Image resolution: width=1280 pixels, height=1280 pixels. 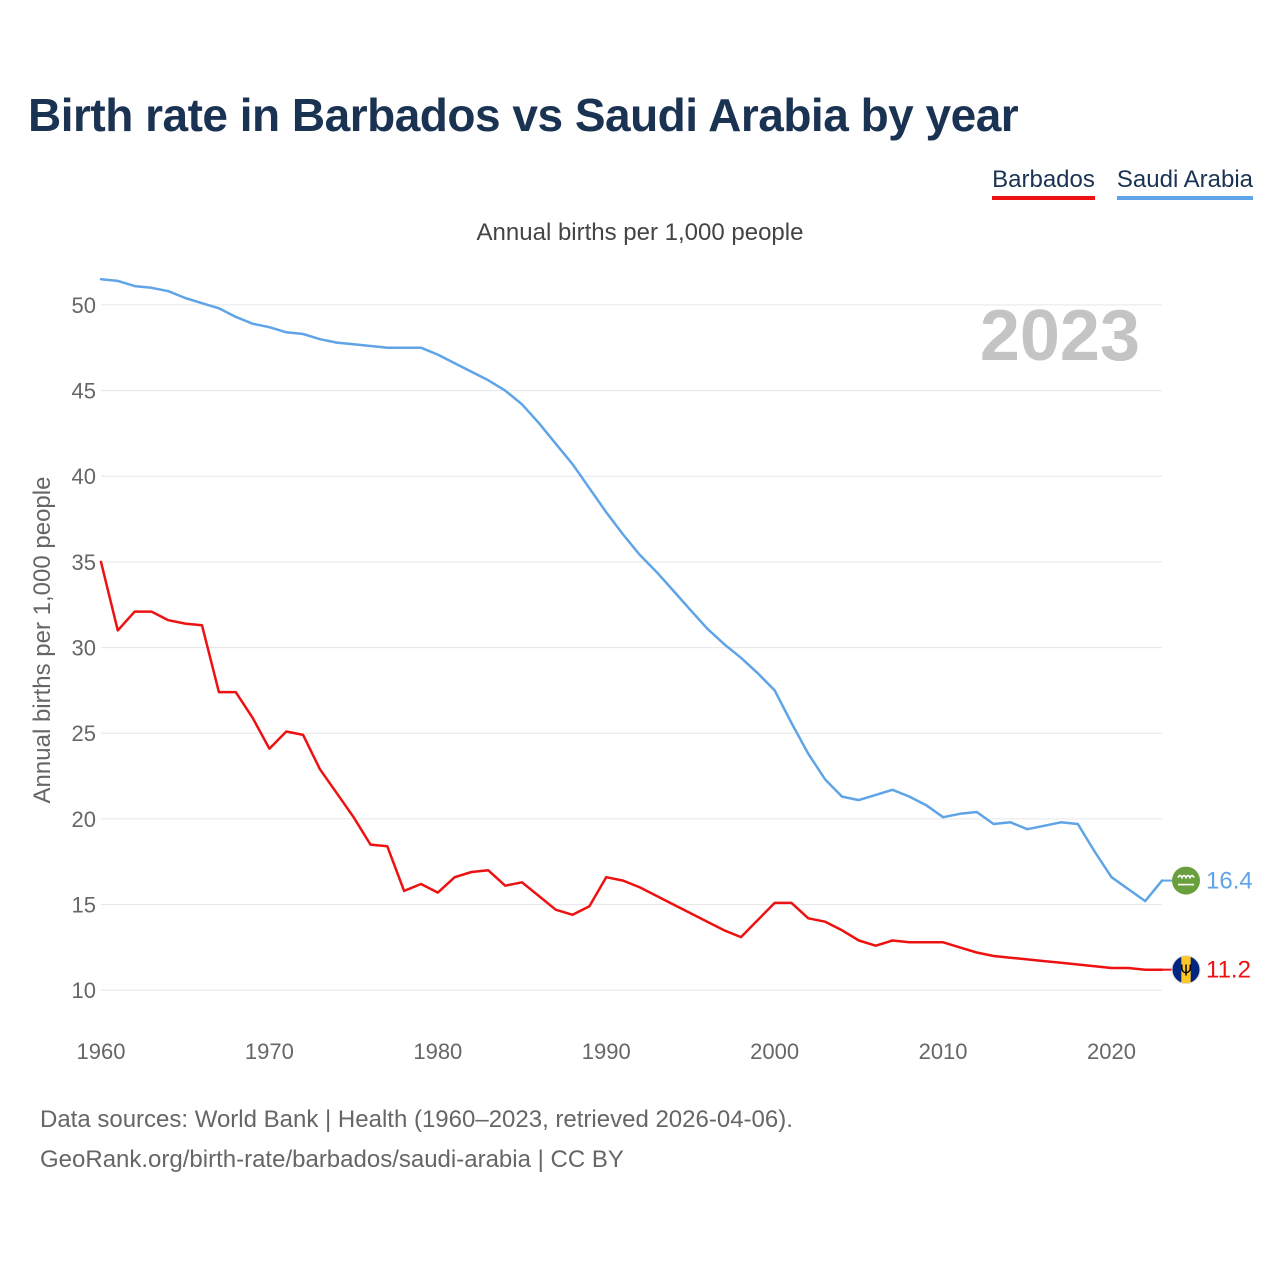 What do you see at coordinates (84, 819) in the screenshot?
I see `y-tick-label: 20` at bounding box center [84, 819].